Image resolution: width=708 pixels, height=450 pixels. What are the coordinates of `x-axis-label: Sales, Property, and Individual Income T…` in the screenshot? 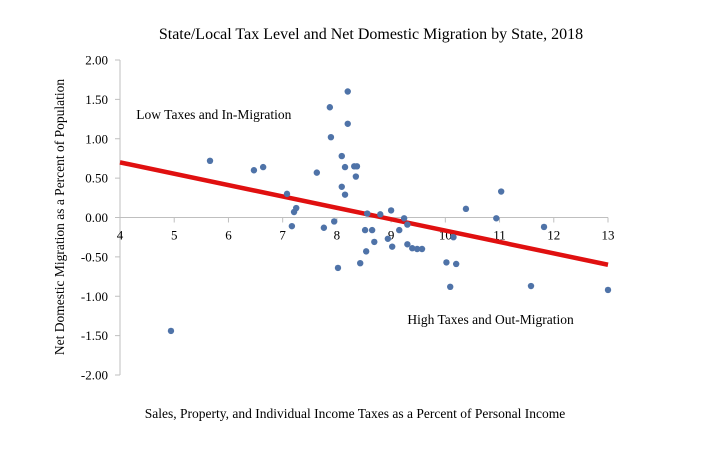 It's located at (355, 413).